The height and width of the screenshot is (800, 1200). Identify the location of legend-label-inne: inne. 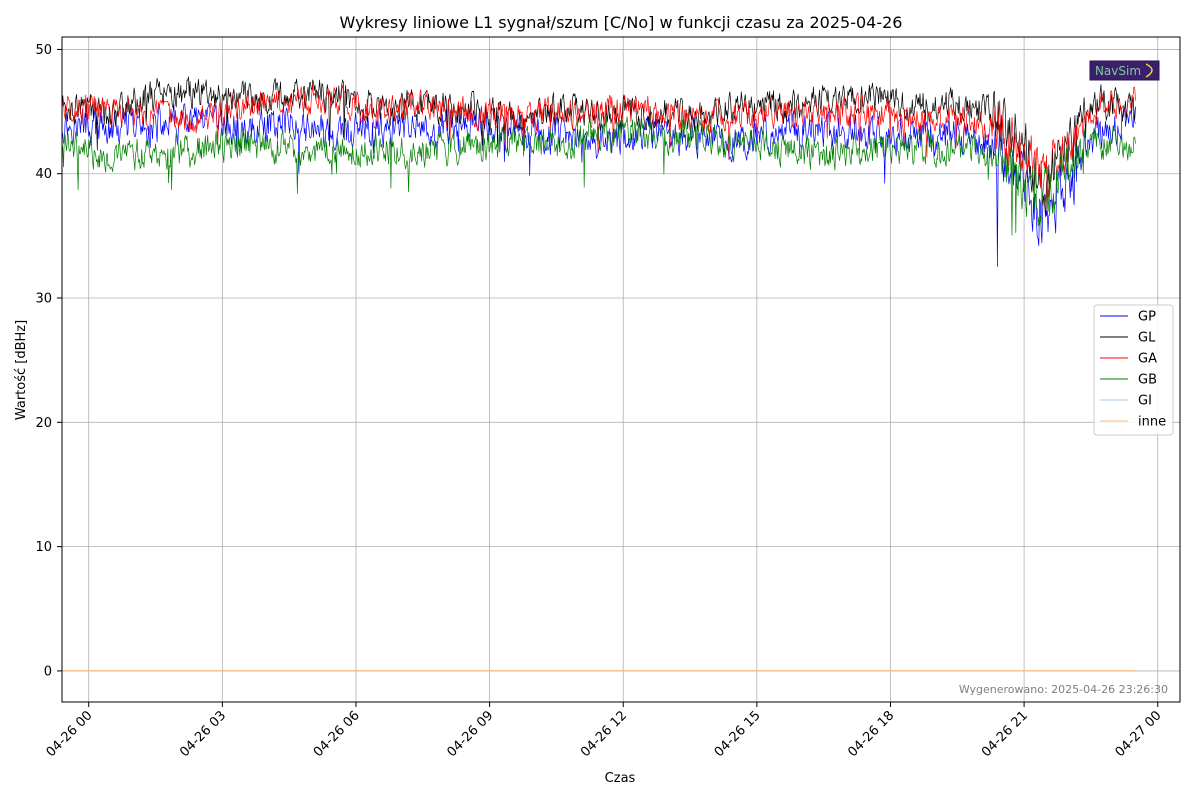
(1152, 422).